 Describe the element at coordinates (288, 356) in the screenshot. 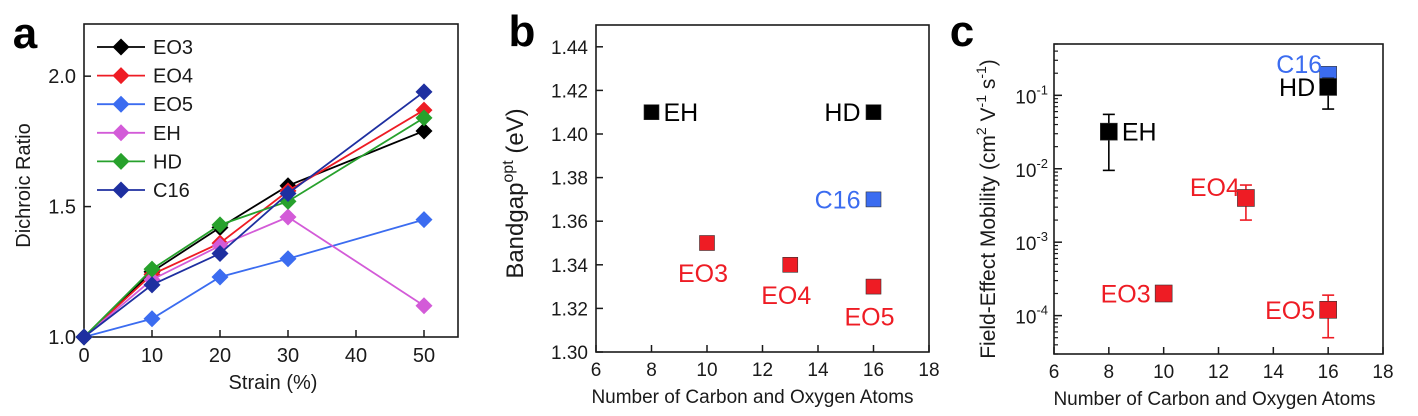

I see `x-tick-label: 30` at that location.